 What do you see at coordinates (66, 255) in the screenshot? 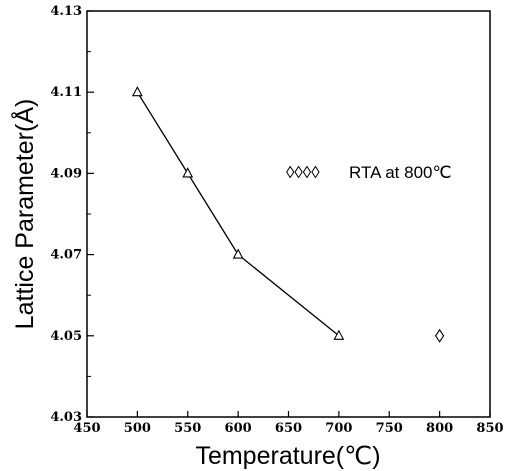
I see `y-tick-label: 4.07` at bounding box center [66, 255].